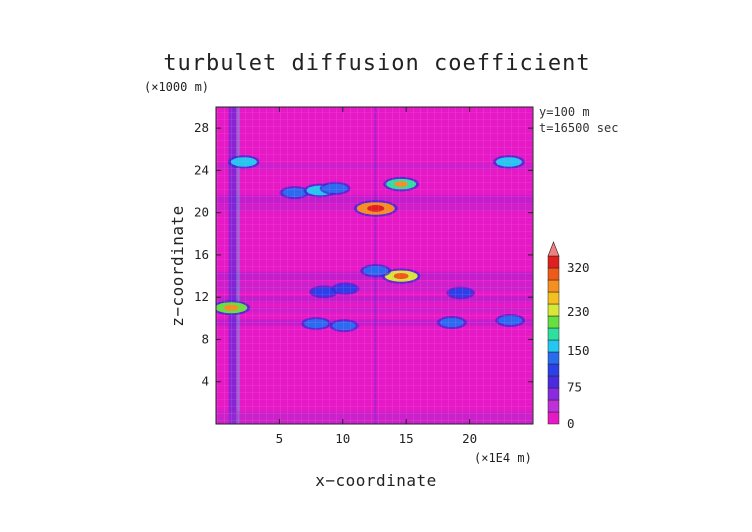  I want to click on y-tick-label: 20, so click(201, 212).